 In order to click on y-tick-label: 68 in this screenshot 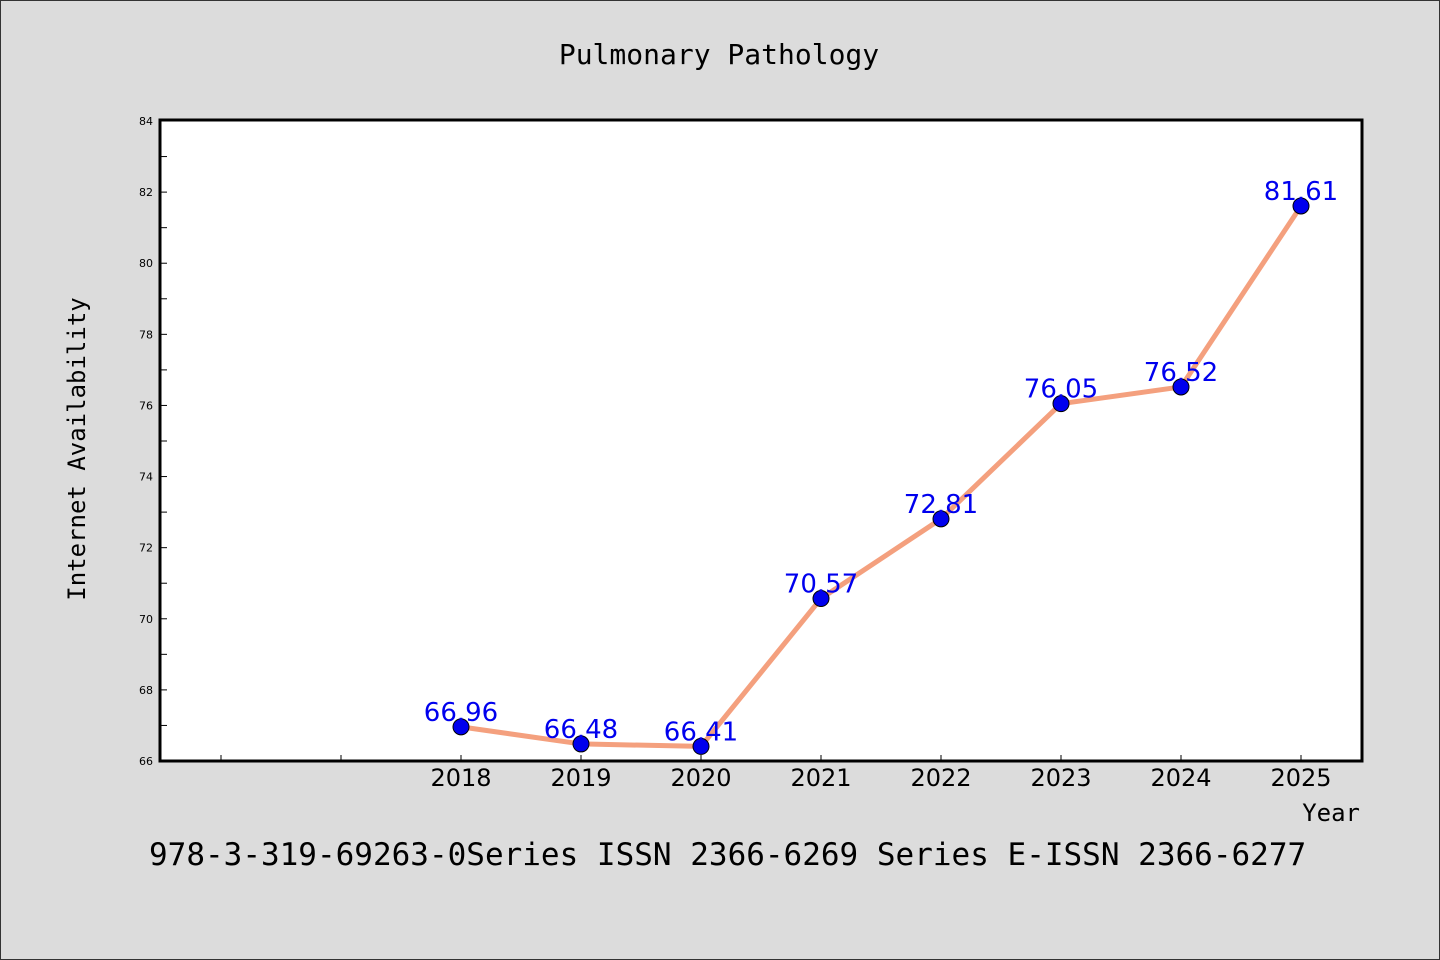, I will do `click(146, 690)`.